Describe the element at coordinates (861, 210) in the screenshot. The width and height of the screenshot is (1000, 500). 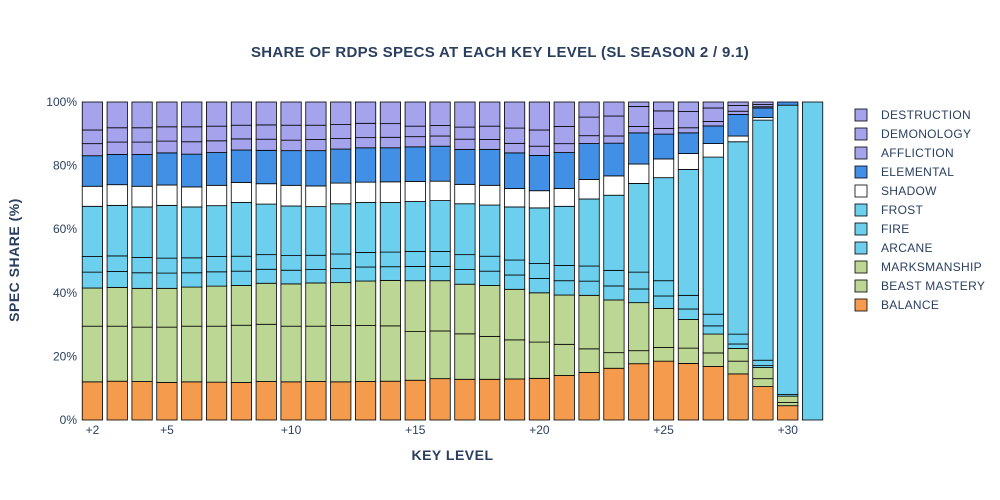
I see `legend-swatch-frost` at that location.